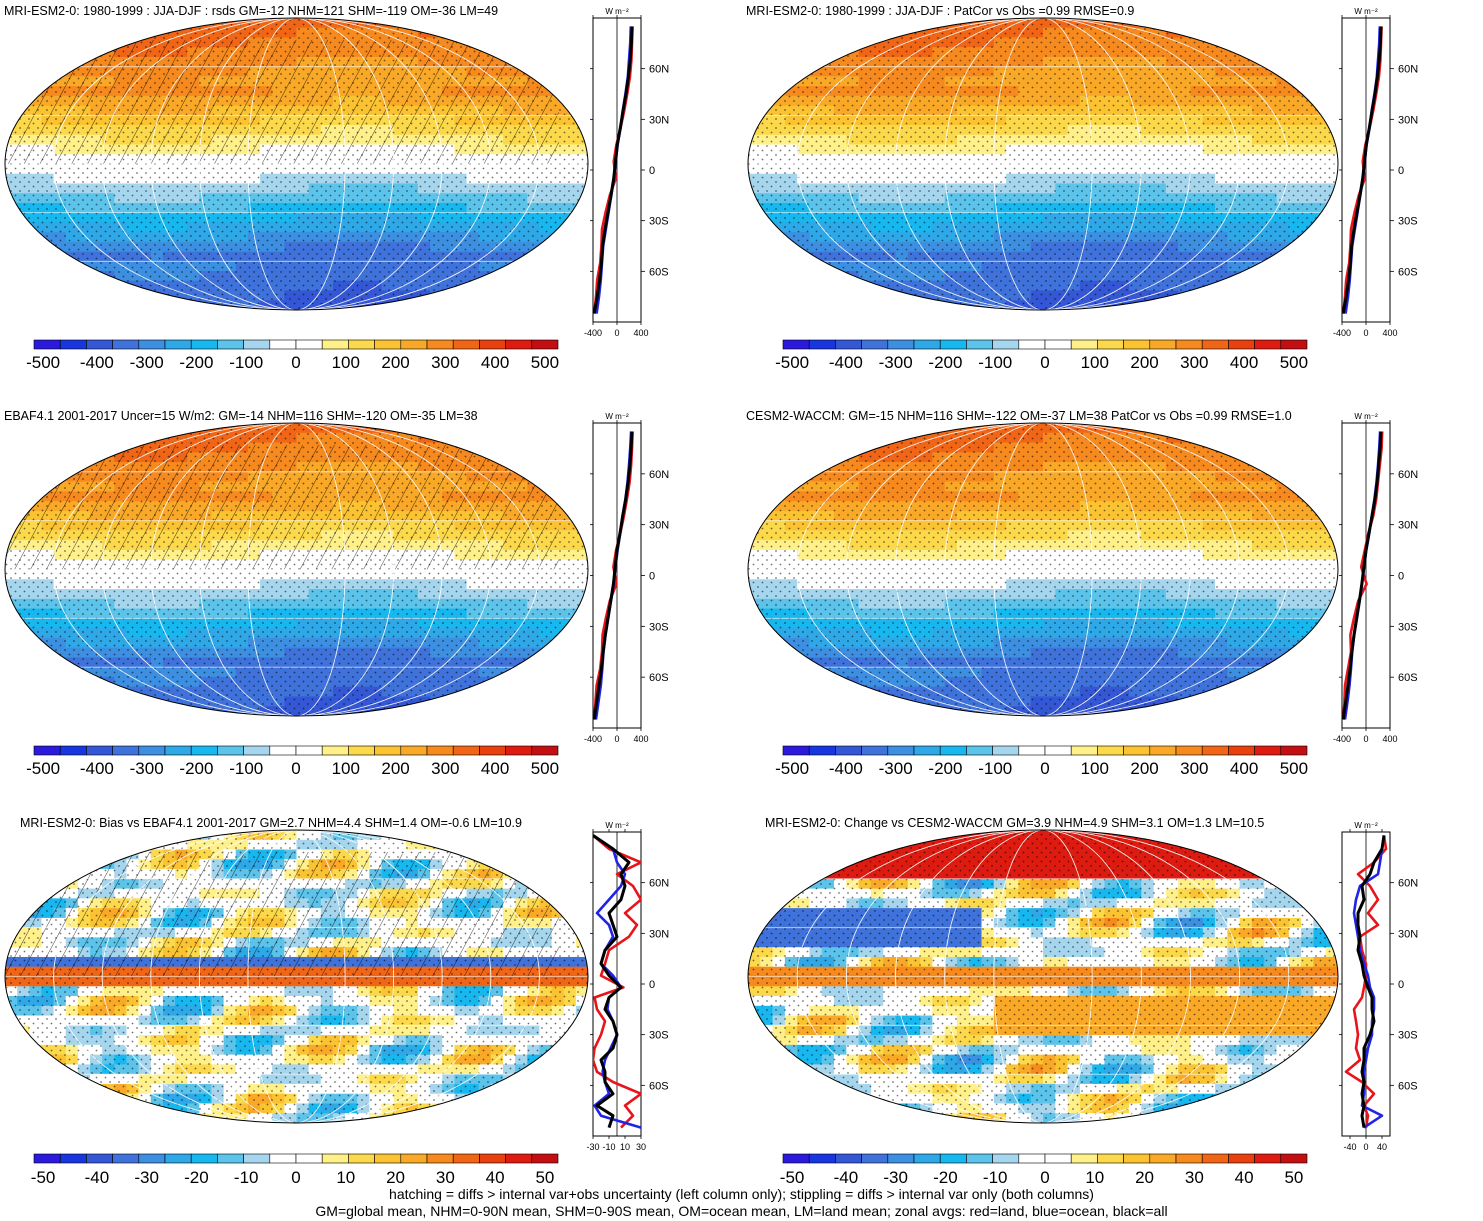 This screenshot has height=1221, width=1483. I want to click on colorbar-tick-label: 400, so click(495, 768).